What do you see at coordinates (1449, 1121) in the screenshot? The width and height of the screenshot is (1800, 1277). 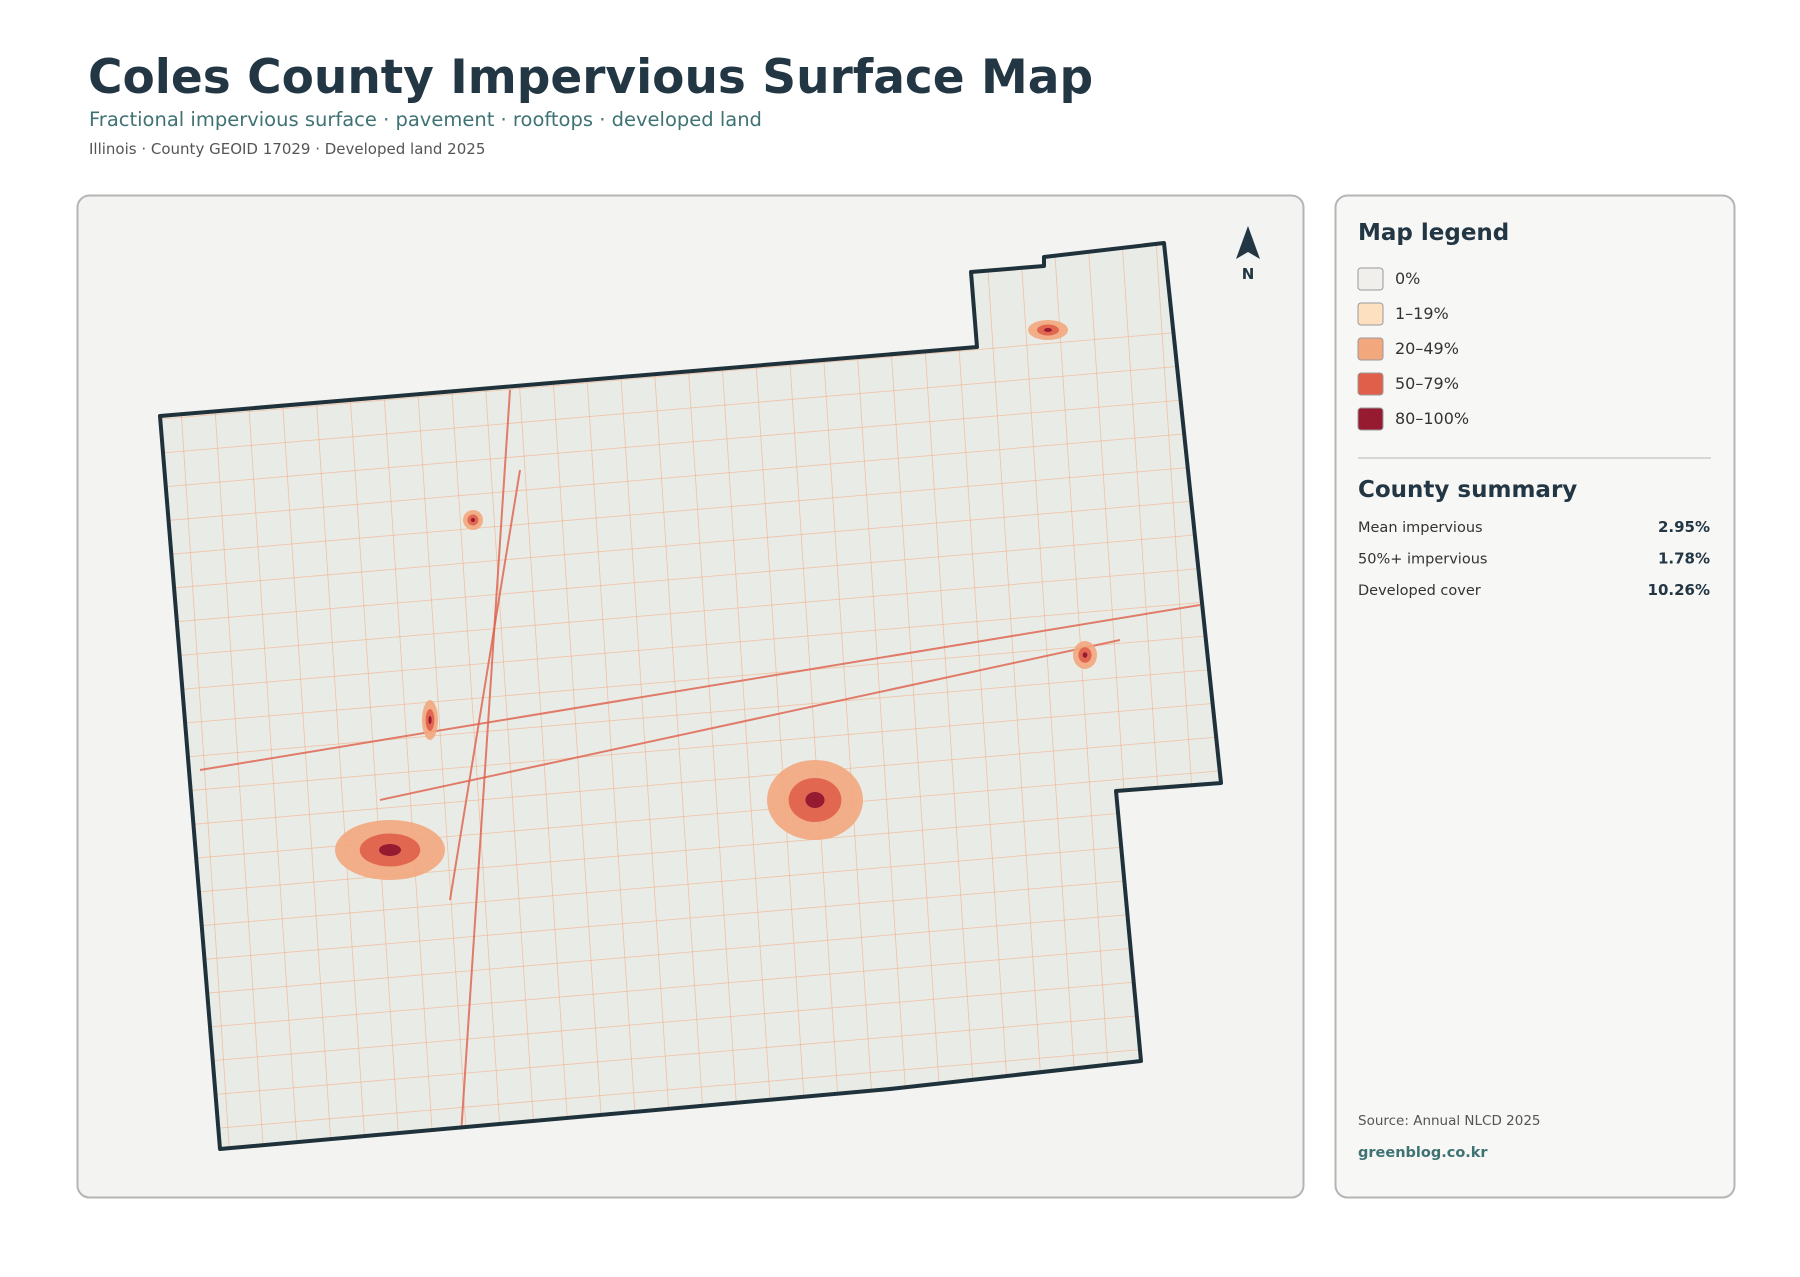 I see `source: Source: Annual NLCD 2025` at bounding box center [1449, 1121].